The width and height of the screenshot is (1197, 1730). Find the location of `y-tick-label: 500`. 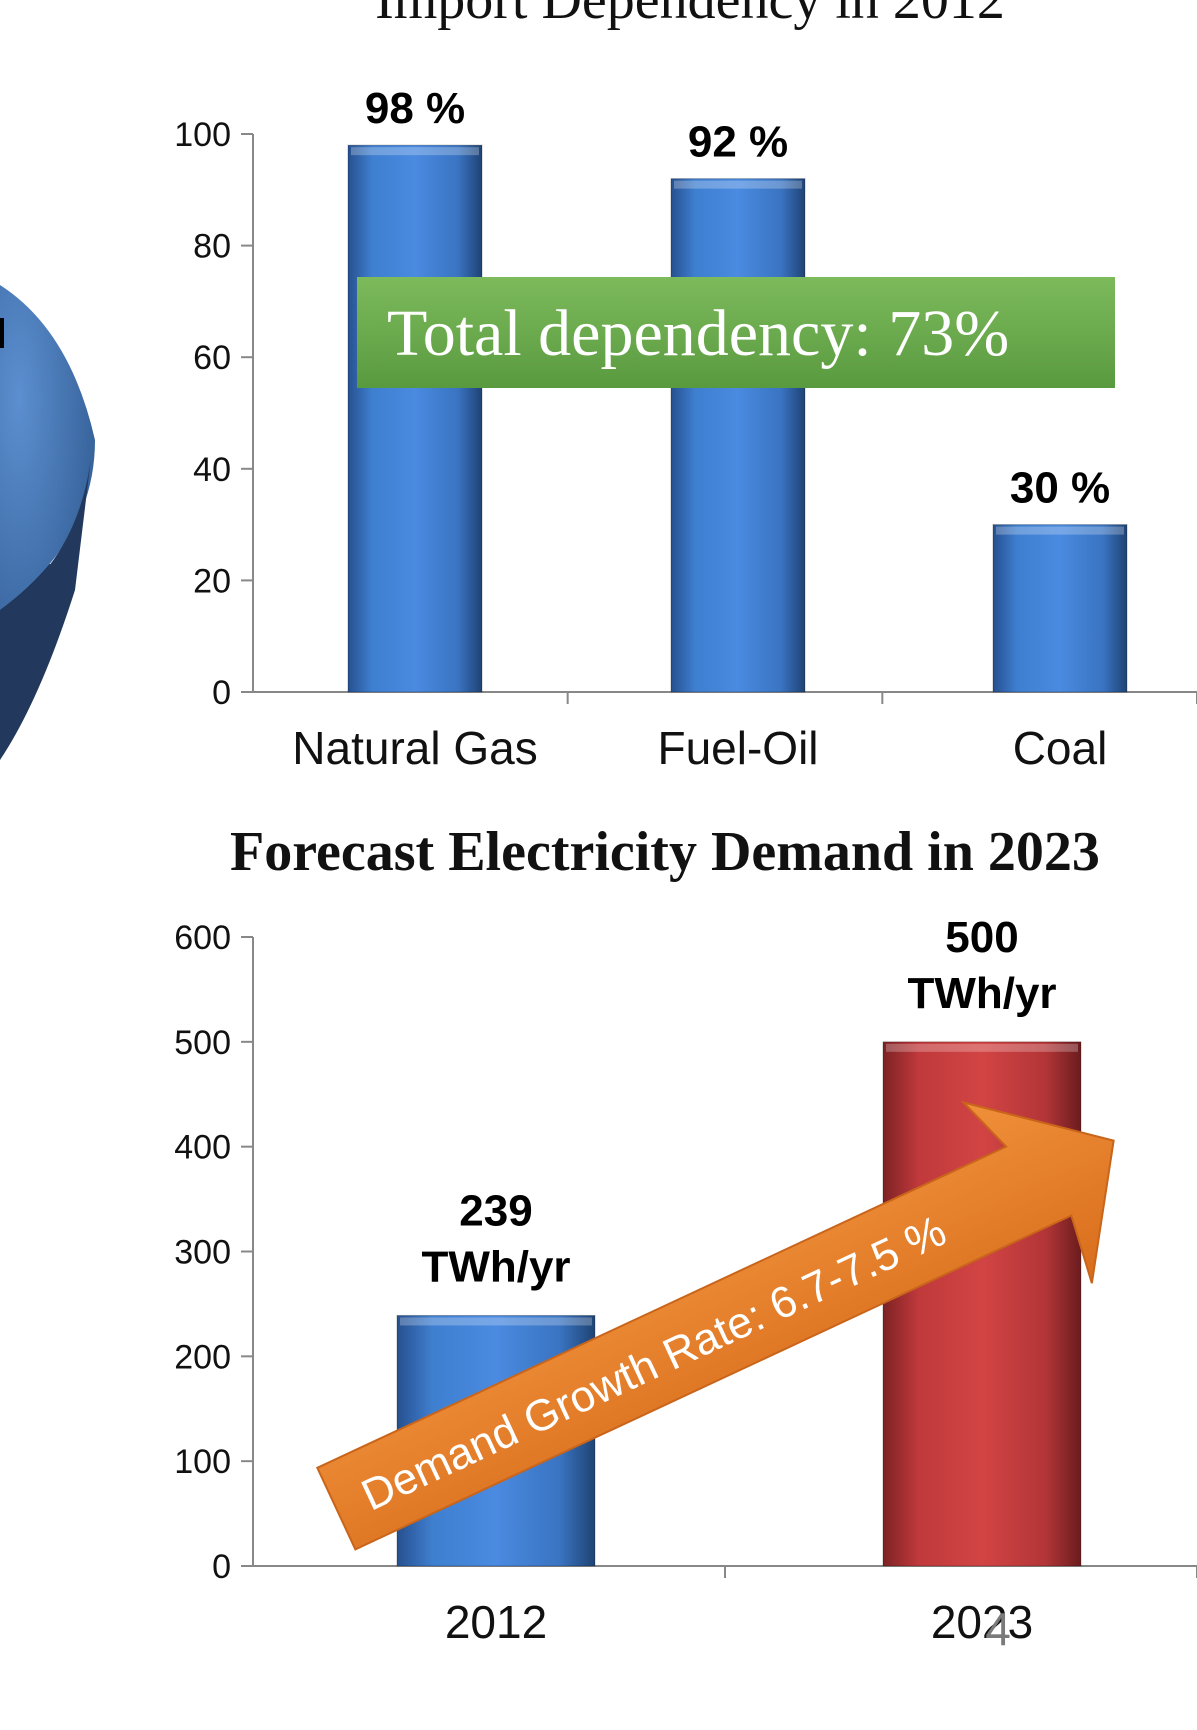

y-tick-label: 500 is located at coordinates (202, 1043).